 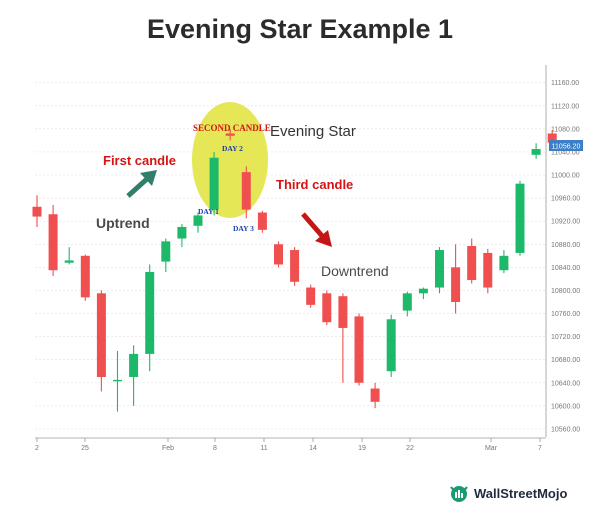 I want to click on x-tick-label: 14, so click(x=313, y=448).